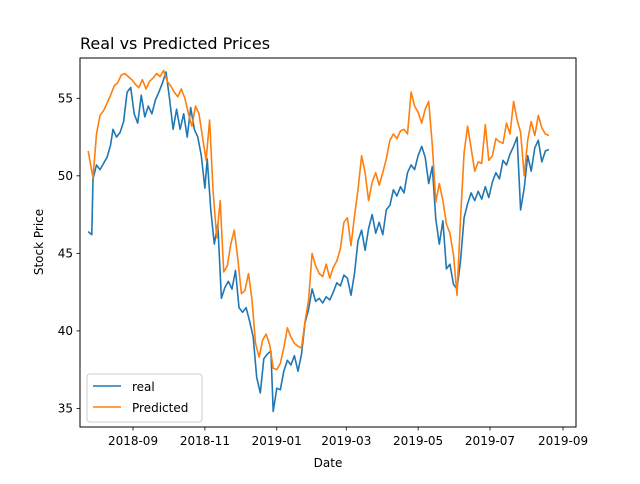  Describe the element at coordinates (144, 398) in the screenshot. I see `legend: real Predicted` at that location.